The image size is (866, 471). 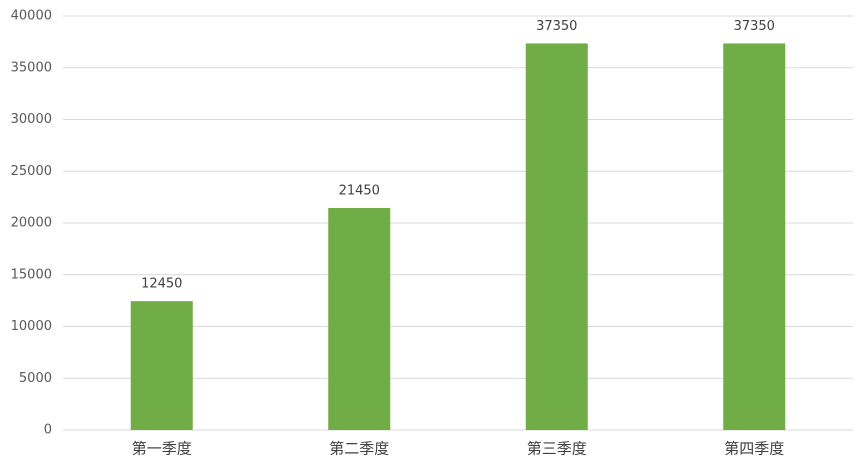 I want to click on y-tick-label: 40000, so click(x=31, y=16).